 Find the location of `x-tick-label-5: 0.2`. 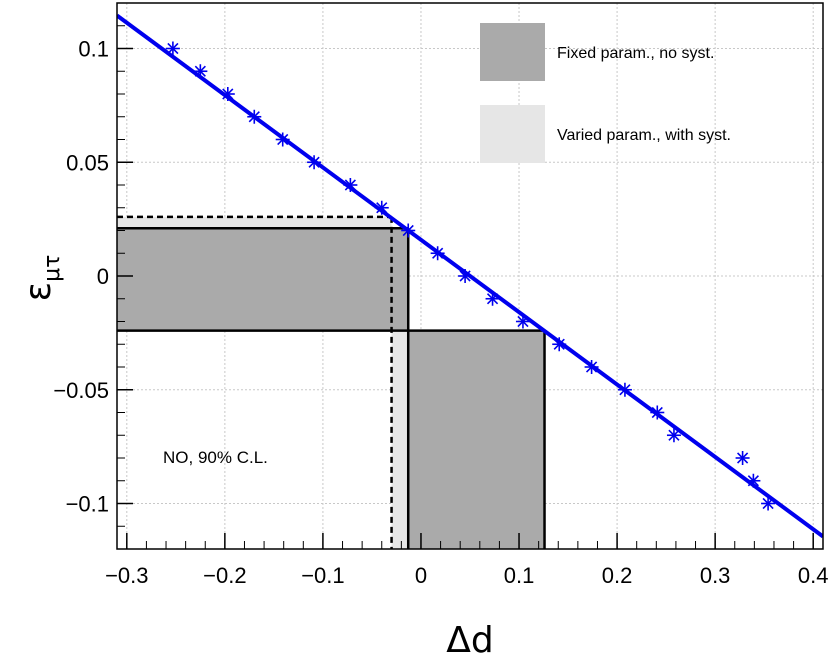

x-tick-label-5: 0.2 is located at coordinates (617, 575).